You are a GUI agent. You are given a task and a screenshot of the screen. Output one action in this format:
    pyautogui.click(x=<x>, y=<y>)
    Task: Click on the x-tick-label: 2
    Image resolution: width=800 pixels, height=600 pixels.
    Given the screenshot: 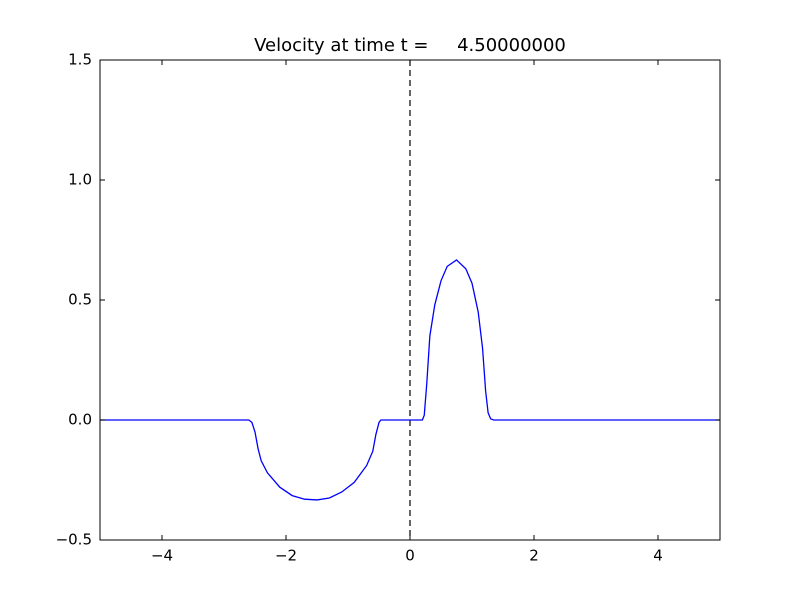 What is the action you would take?
    pyautogui.click(x=534, y=556)
    